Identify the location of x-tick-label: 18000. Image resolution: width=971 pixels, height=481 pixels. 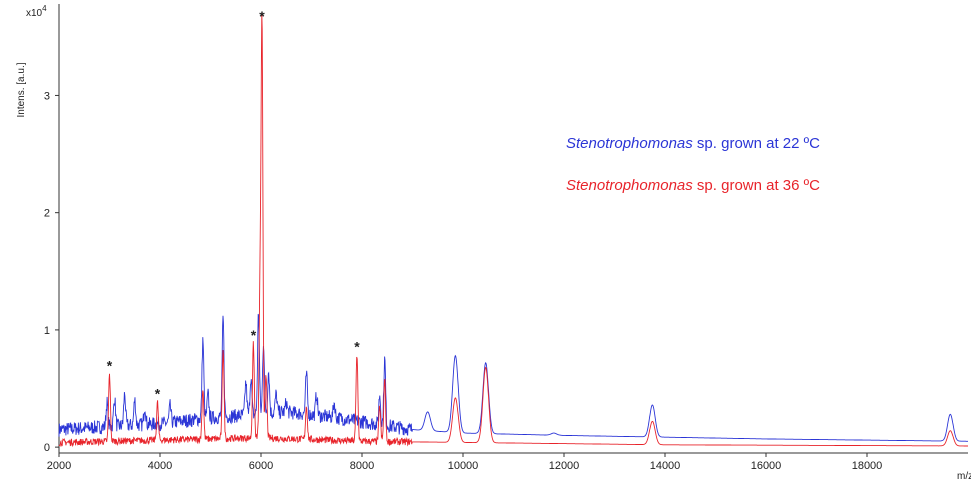
(867, 466).